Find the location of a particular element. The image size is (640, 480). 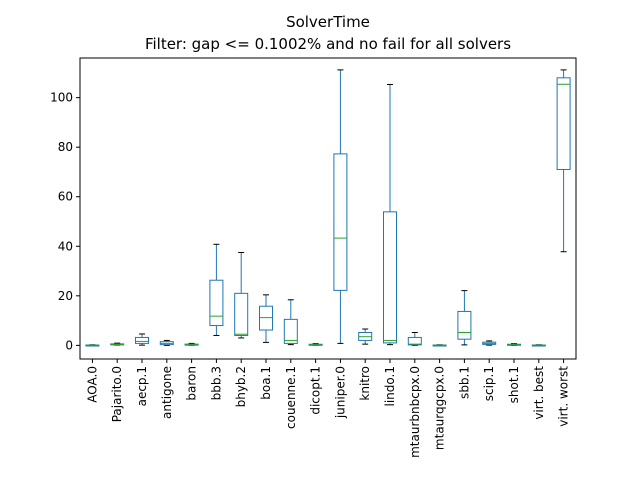

box-baron is located at coordinates (191, 344).